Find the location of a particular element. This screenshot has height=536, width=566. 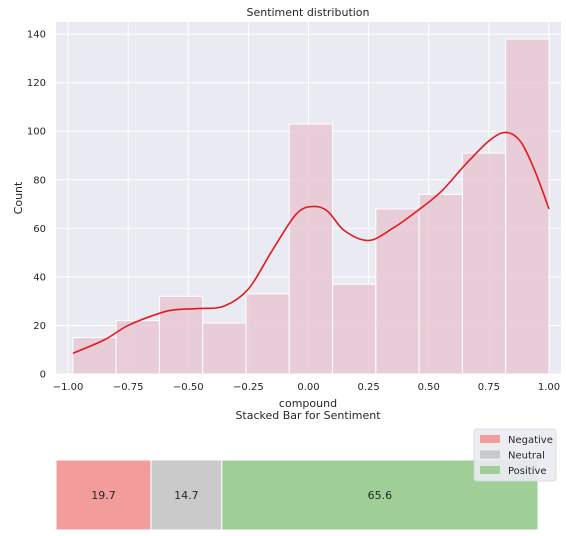

y-tick-label: 140 is located at coordinates (36, 35).